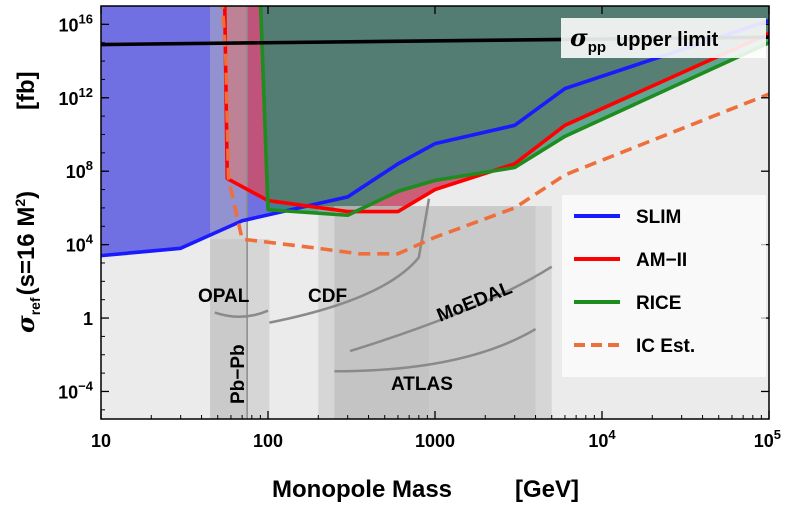  What do you see at coordinates (238, 374) in the screenshot?
I see `pb-pb-label: Pb−Pb` at bounding box center [238, 374].